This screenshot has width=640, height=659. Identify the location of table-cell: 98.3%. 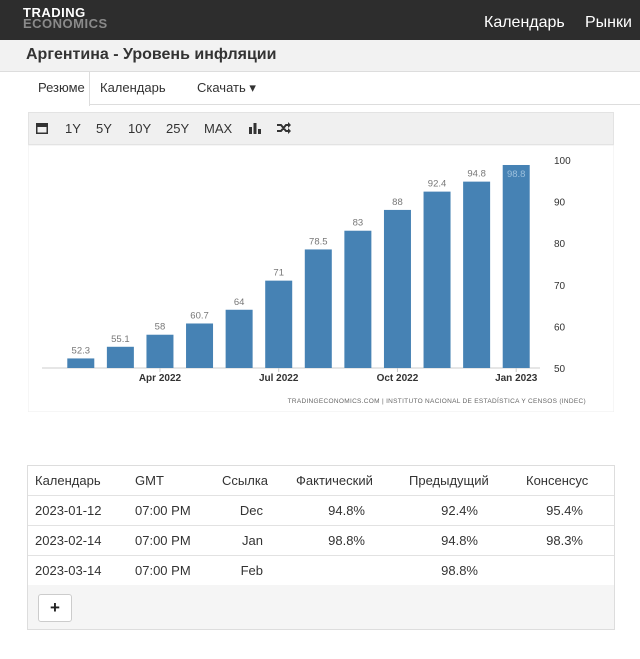
(564, 540).